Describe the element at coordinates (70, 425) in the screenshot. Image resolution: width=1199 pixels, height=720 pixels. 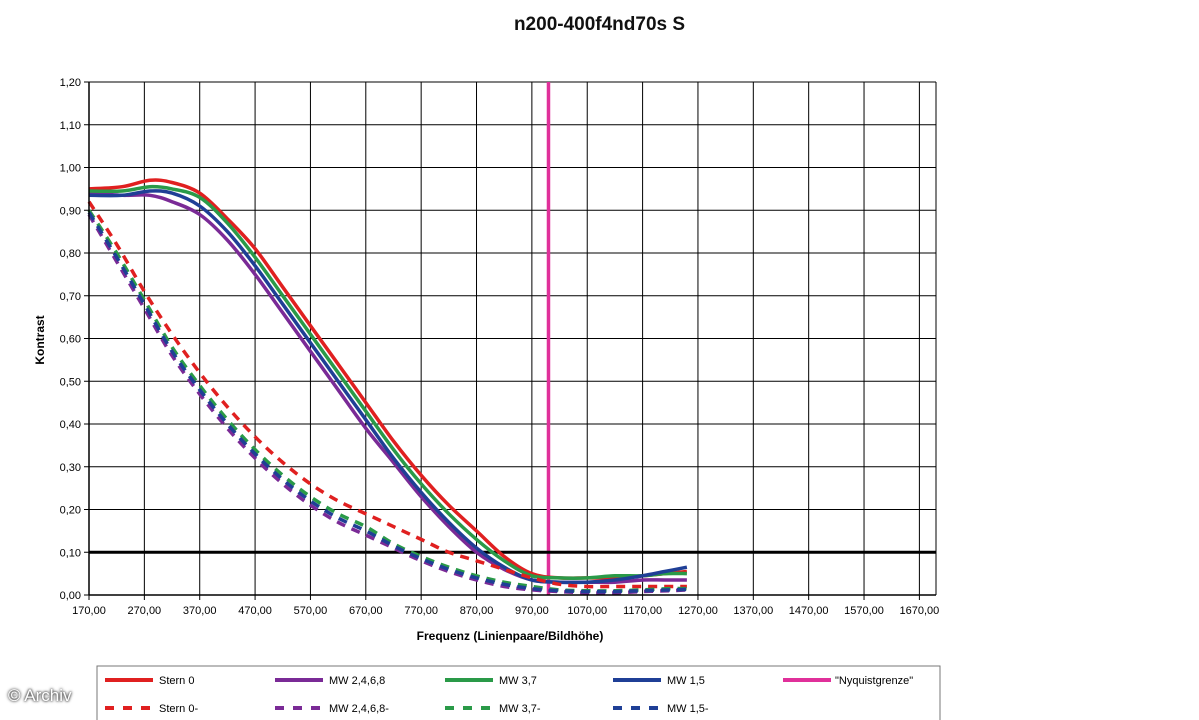
I see `y-tick-label: 0,40` at that location.